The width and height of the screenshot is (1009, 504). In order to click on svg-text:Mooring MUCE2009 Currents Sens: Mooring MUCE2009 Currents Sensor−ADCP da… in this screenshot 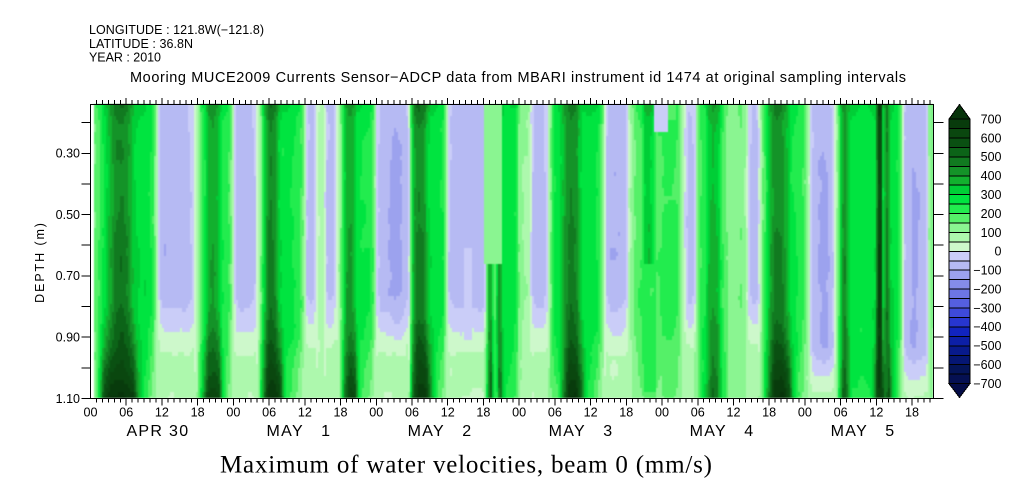, I will do `click(518, 78)`.